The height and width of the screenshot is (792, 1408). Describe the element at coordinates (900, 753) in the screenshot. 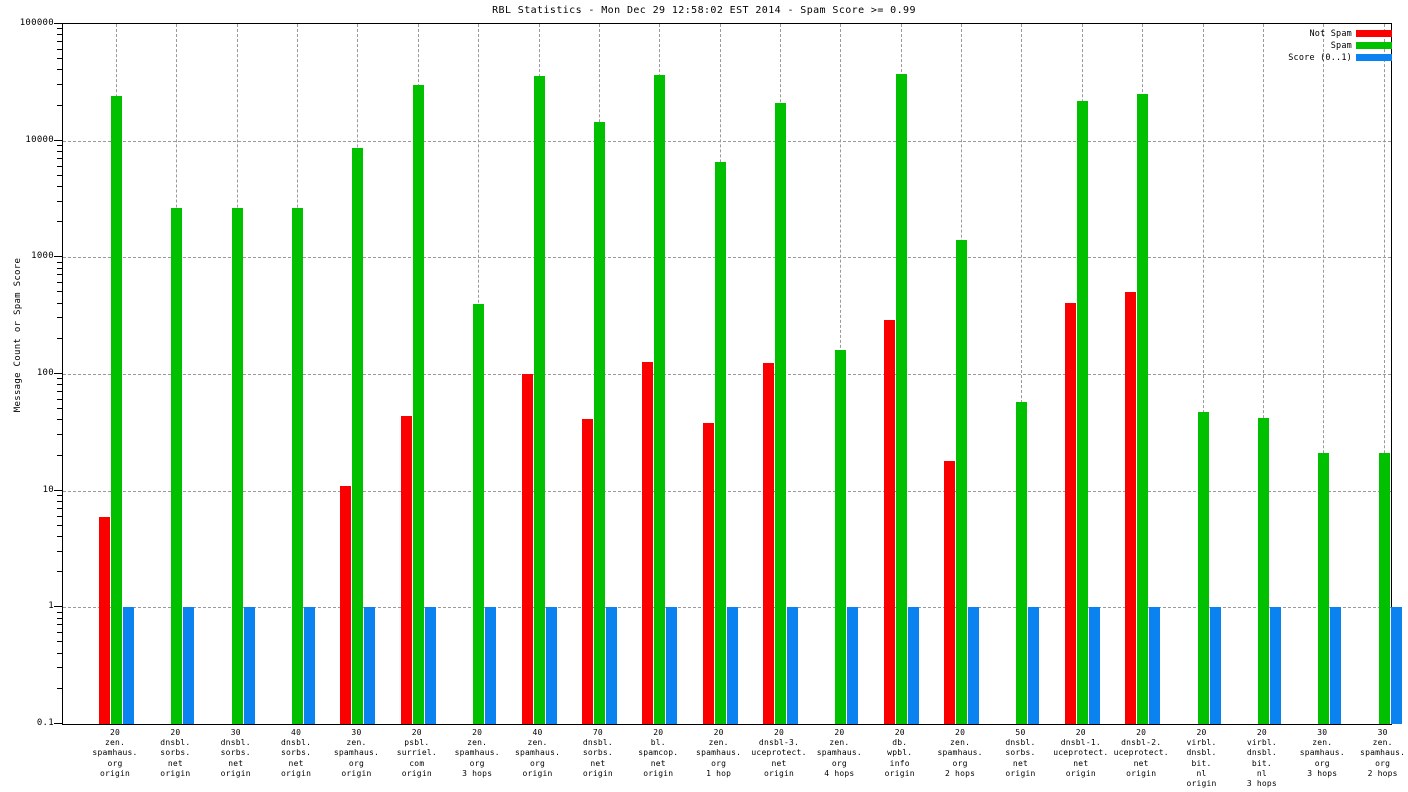

I see `x-axis-tick-label: 20 db. wpbl. info origin` at that location.